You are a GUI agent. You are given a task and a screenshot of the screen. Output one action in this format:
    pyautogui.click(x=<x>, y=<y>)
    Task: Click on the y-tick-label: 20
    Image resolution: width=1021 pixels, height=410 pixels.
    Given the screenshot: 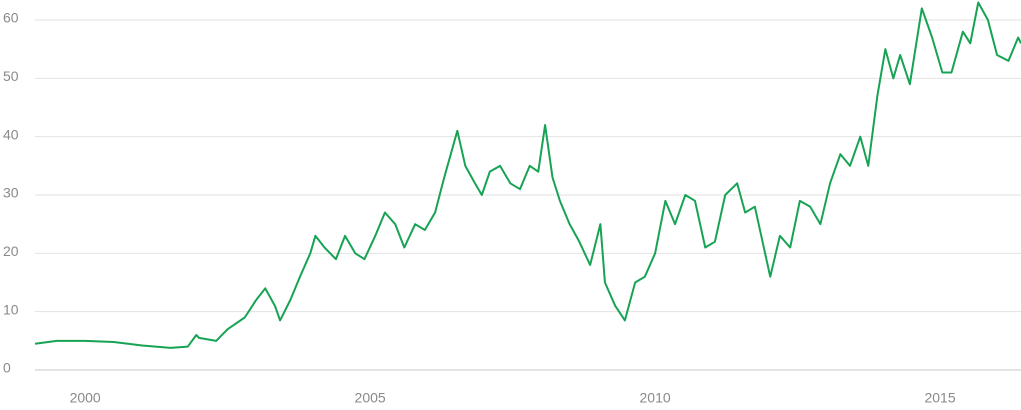 What is the action you would take?
    pyautogui.click(x=11, y=251)
    